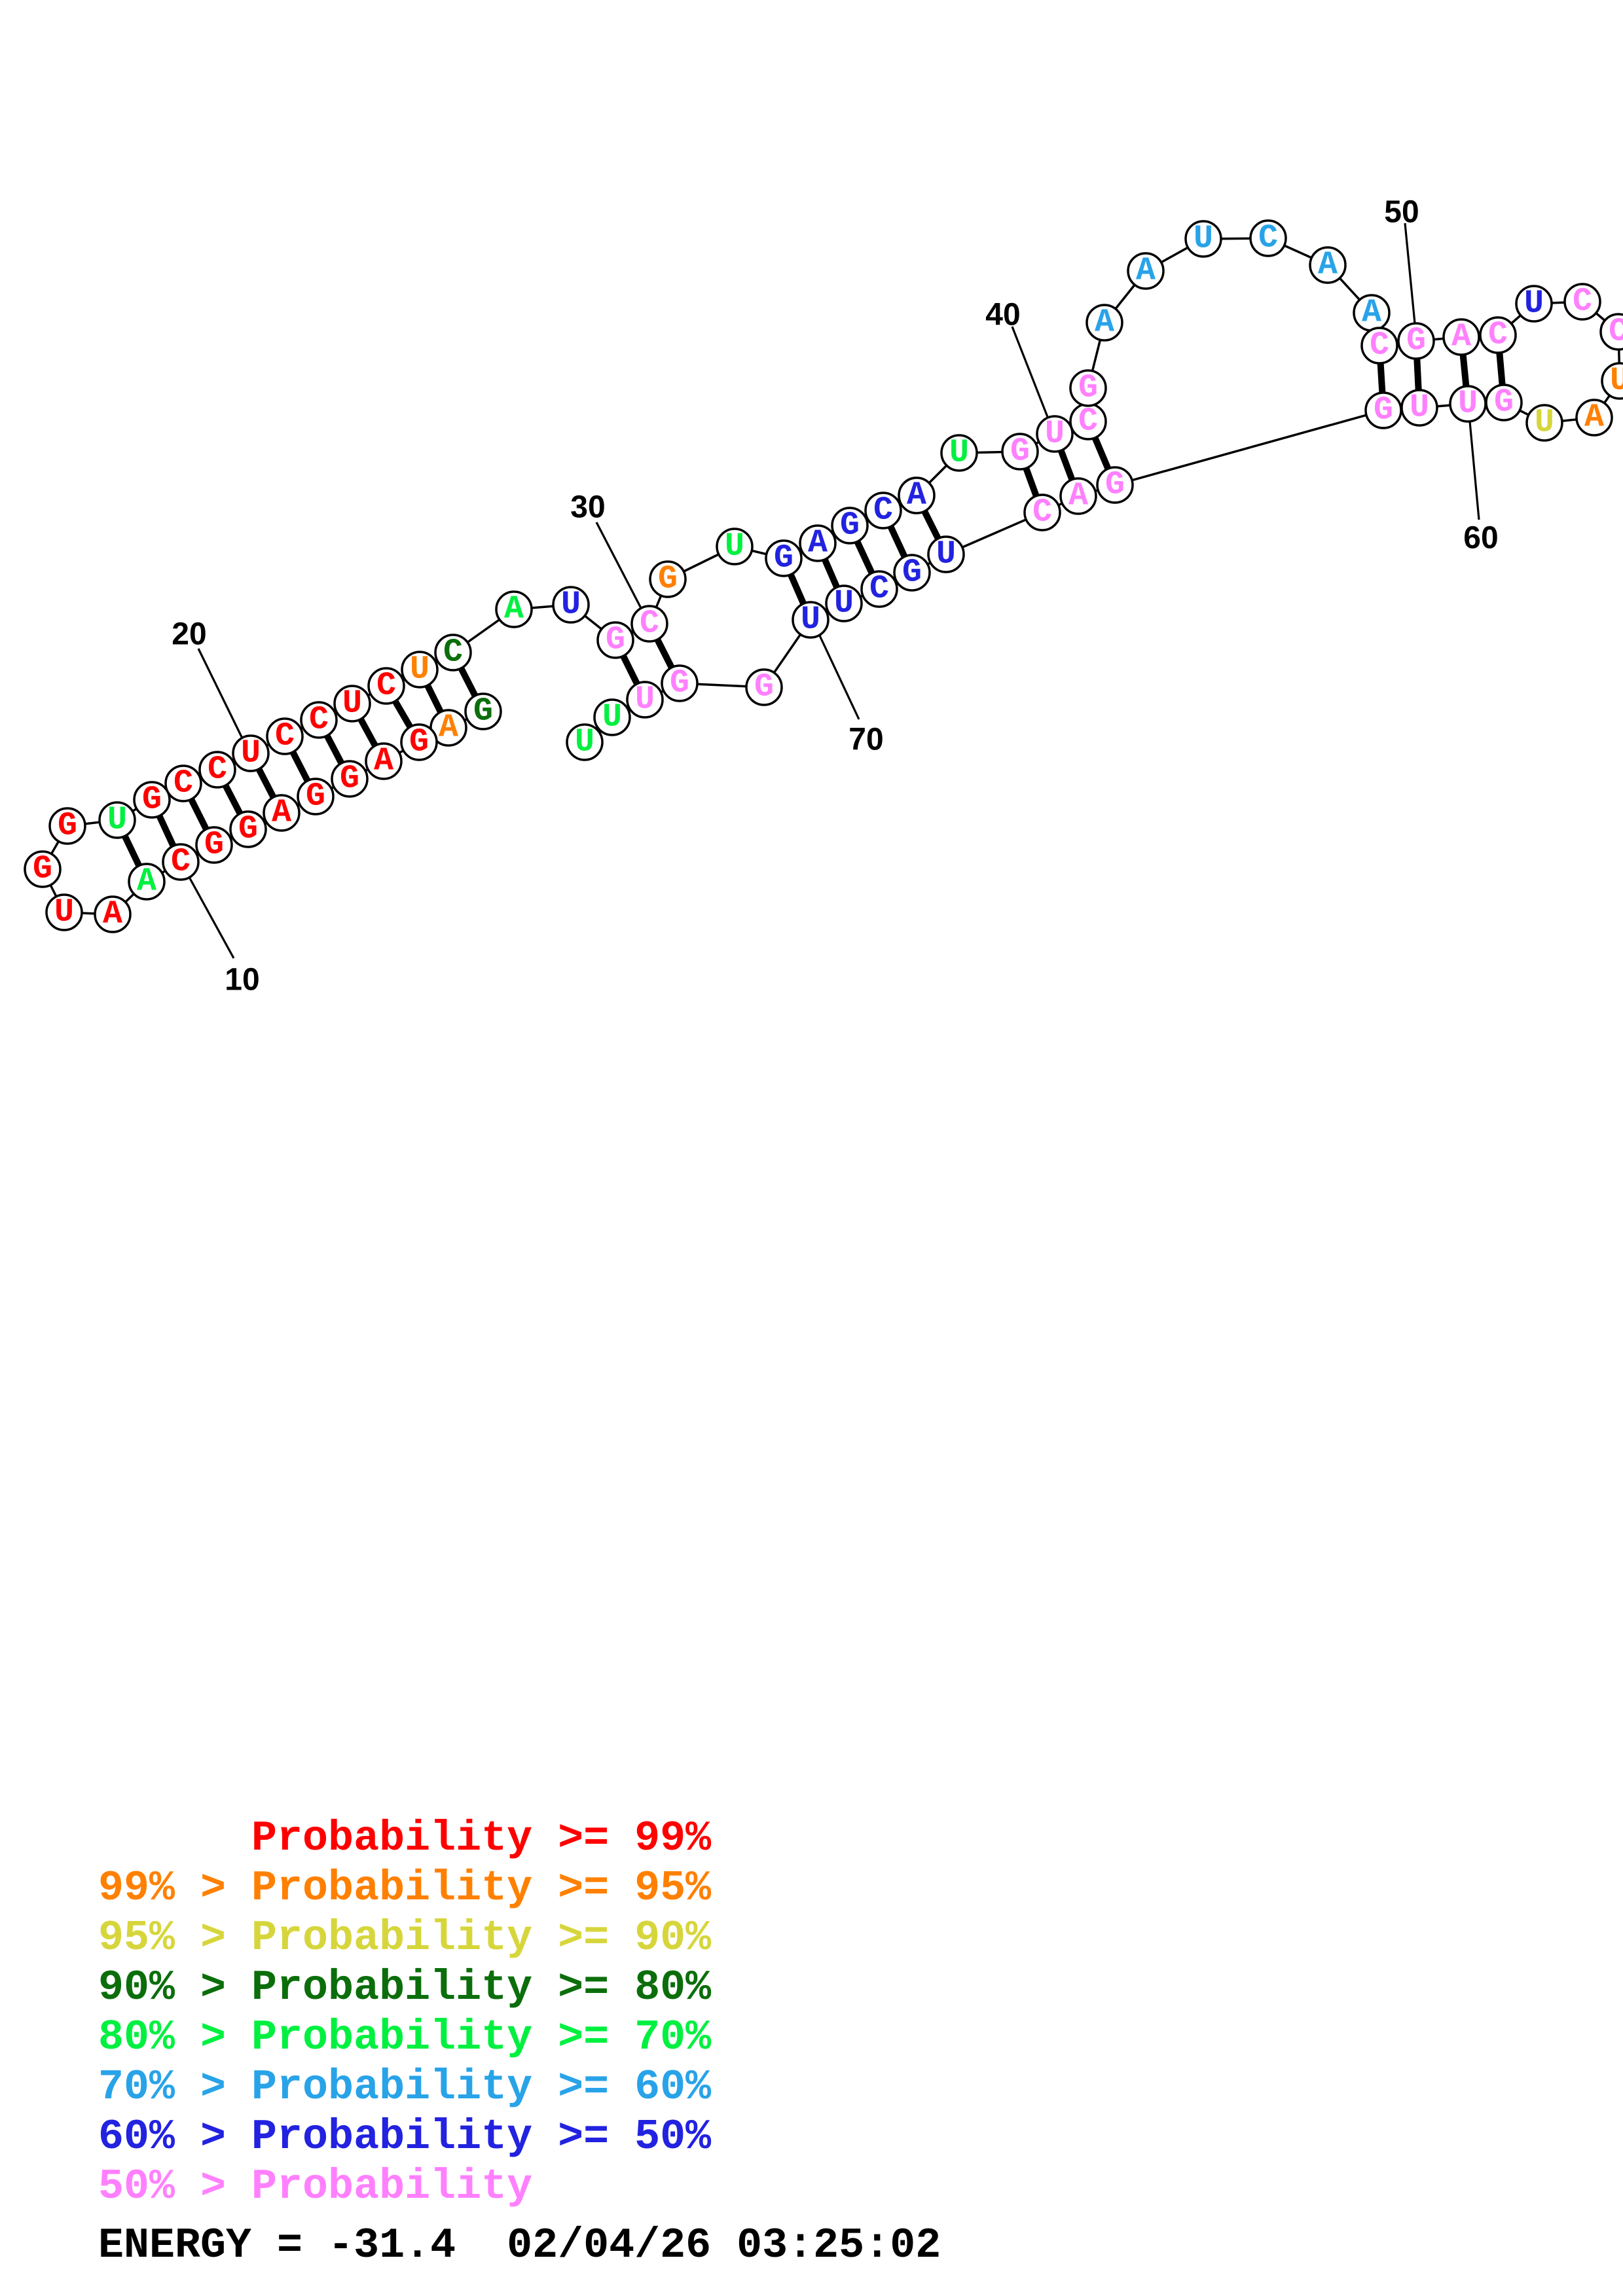 The width and height of the screenshot is (1623, 2296). What do you see at coordinates (405, 1988) in the screenshot?
I see `legend-row-80-90: 90% > Probability >= 80%` at bounding box center [405, 1988].